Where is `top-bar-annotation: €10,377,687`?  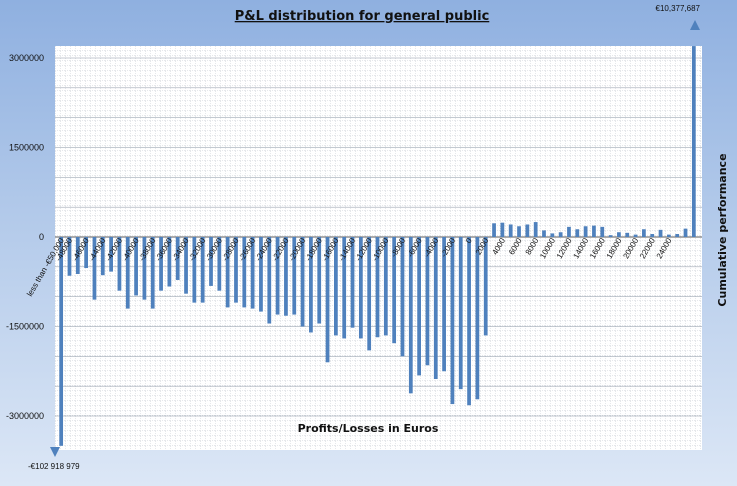
top-bar-annotation: €10,377,687 is located at coordinates (678, 8).